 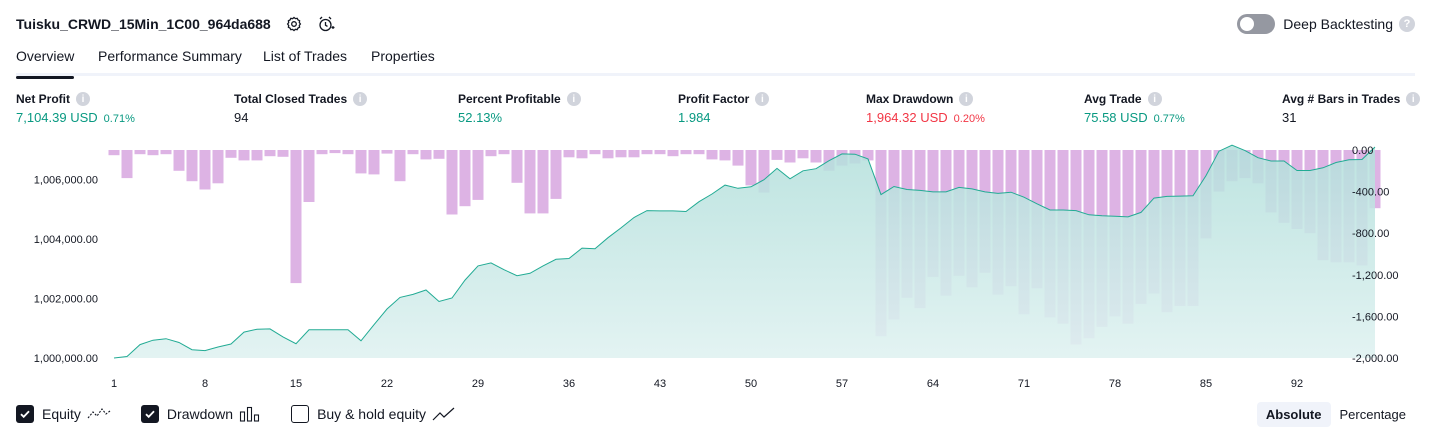 What do you see at coordinates (1169, 119) in the screenshot?
I see `metric-percent: 0.77%` at bounding box center [1169, 119].